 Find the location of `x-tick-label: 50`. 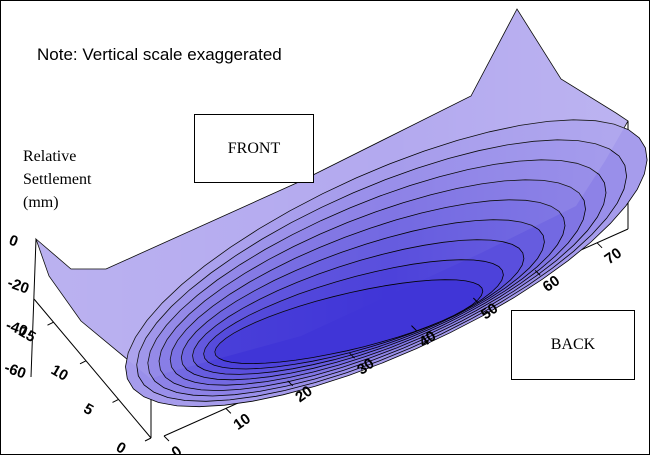

x-tick-label: 50 is located at coordinates (489, 311).